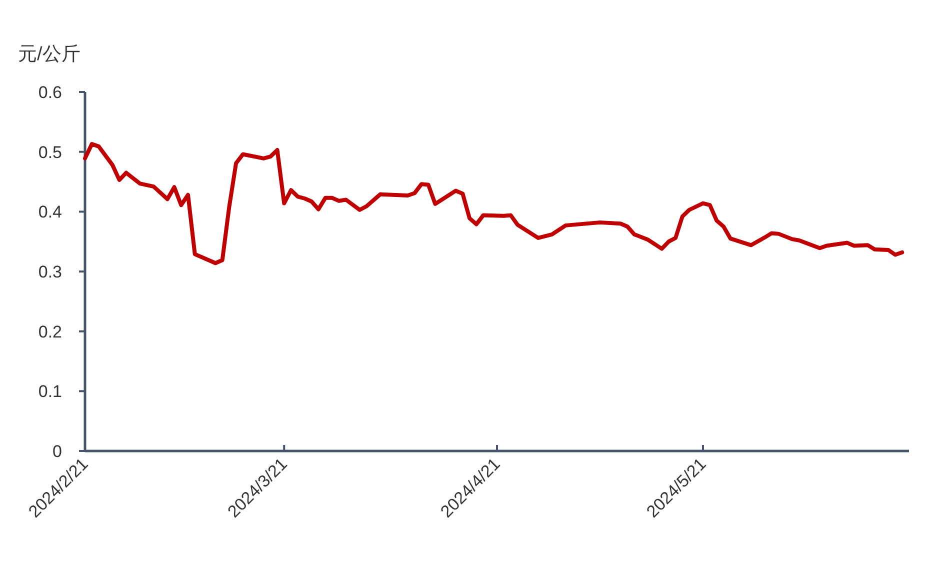 The image size is (940, 564). I want to click on y-tick-label: 0.2, so click(50, 332).